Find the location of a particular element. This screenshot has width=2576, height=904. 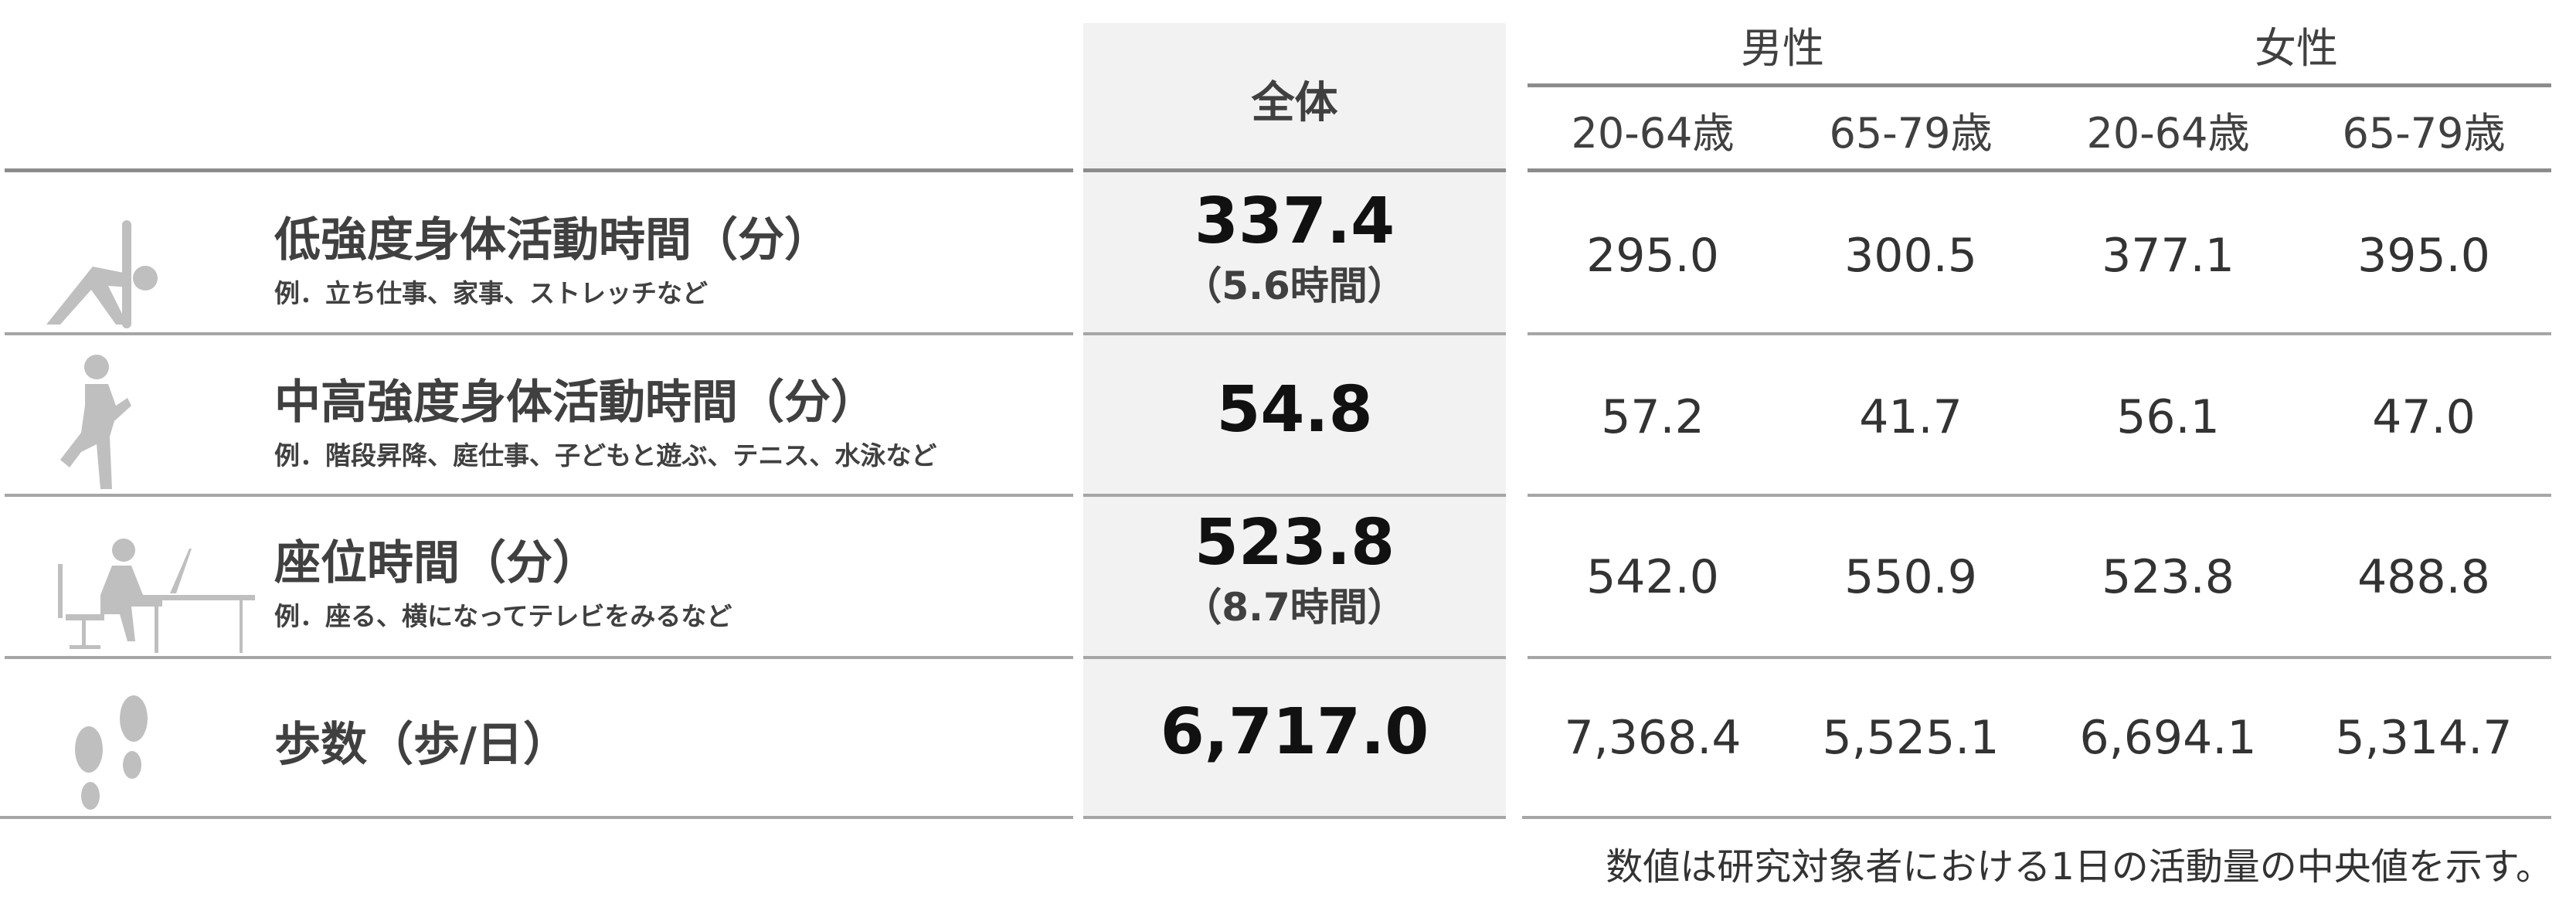

sitting-person-icon is located at coordinates (156, 596).